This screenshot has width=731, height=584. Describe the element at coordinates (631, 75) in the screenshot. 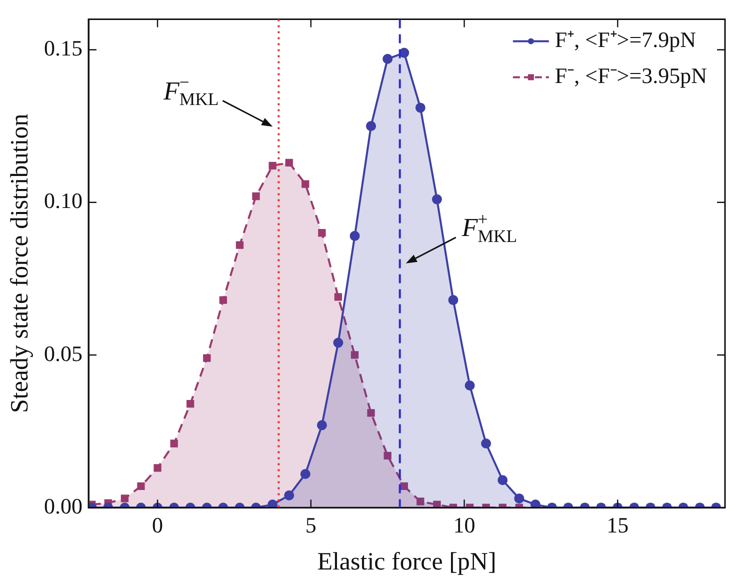

I see `legend-label: F⁻, <F⁻>=3.95pN` at that location.